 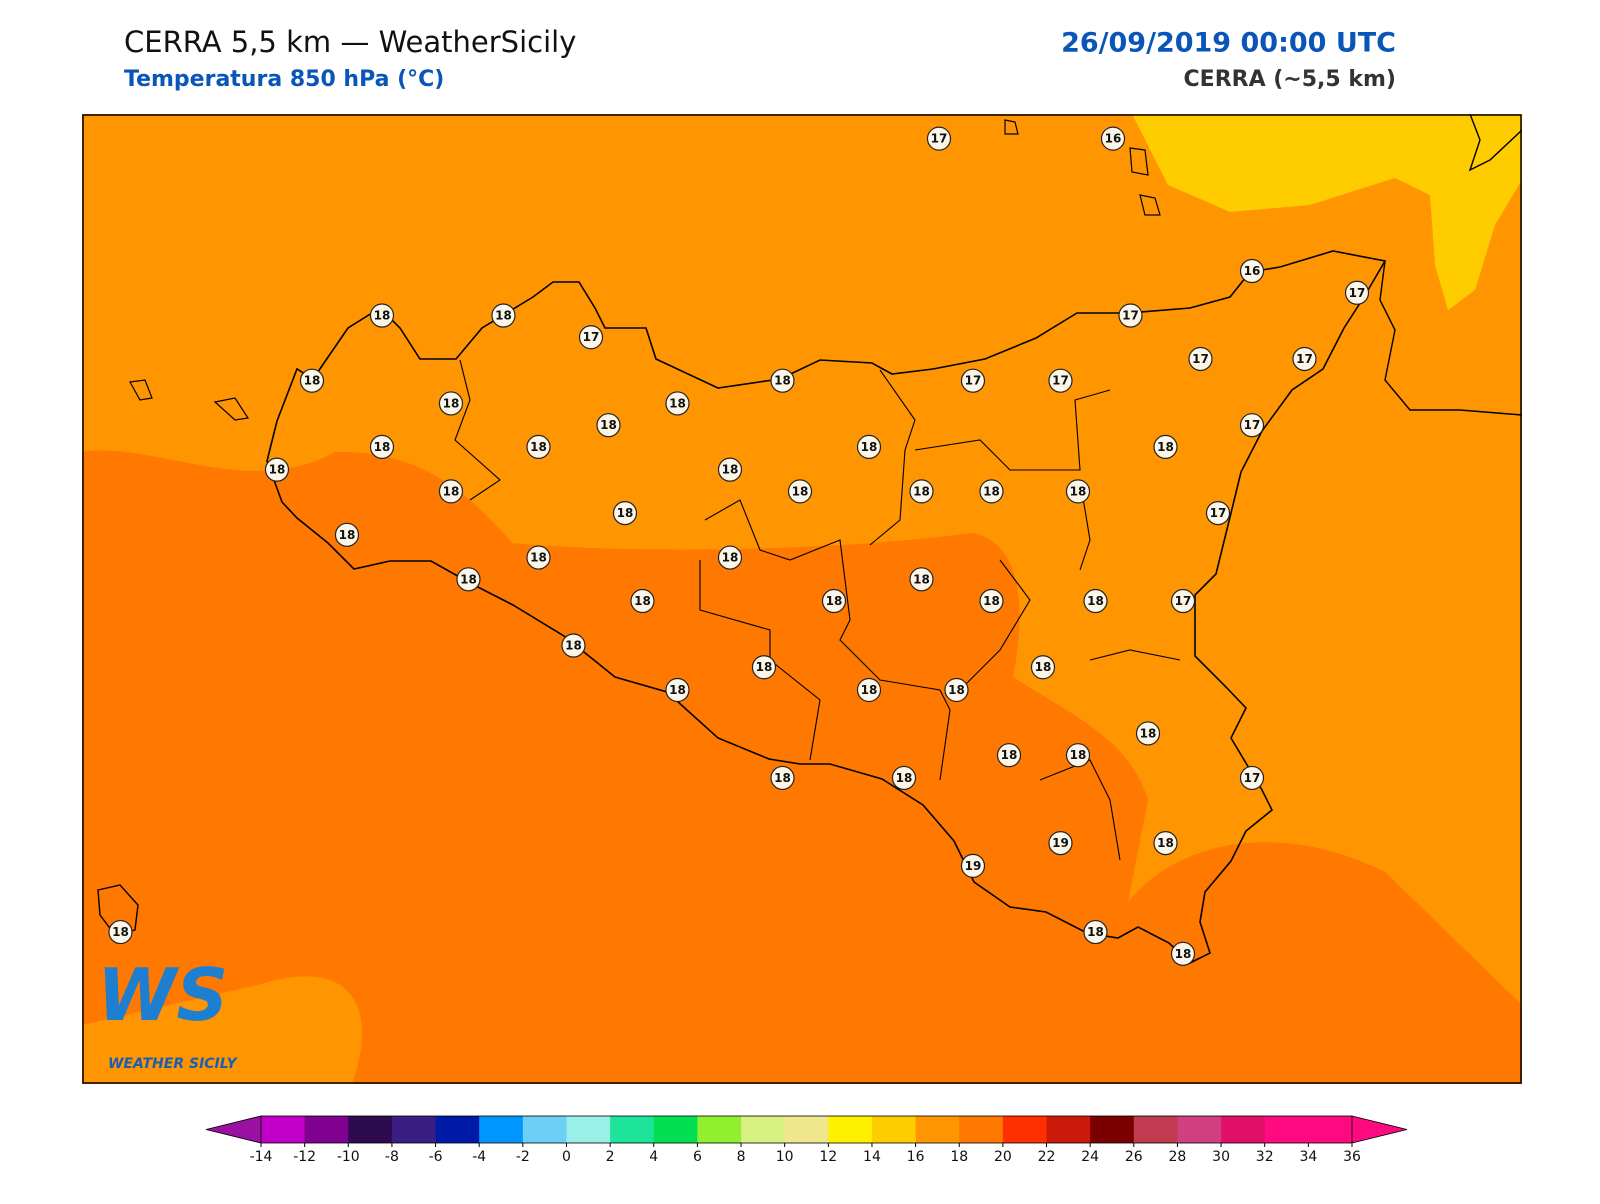 What do you see at coordinates (610, 1157) in the screenshot?
I see `colorbar-tick-label: 2` at bounding box center [610, 1157].